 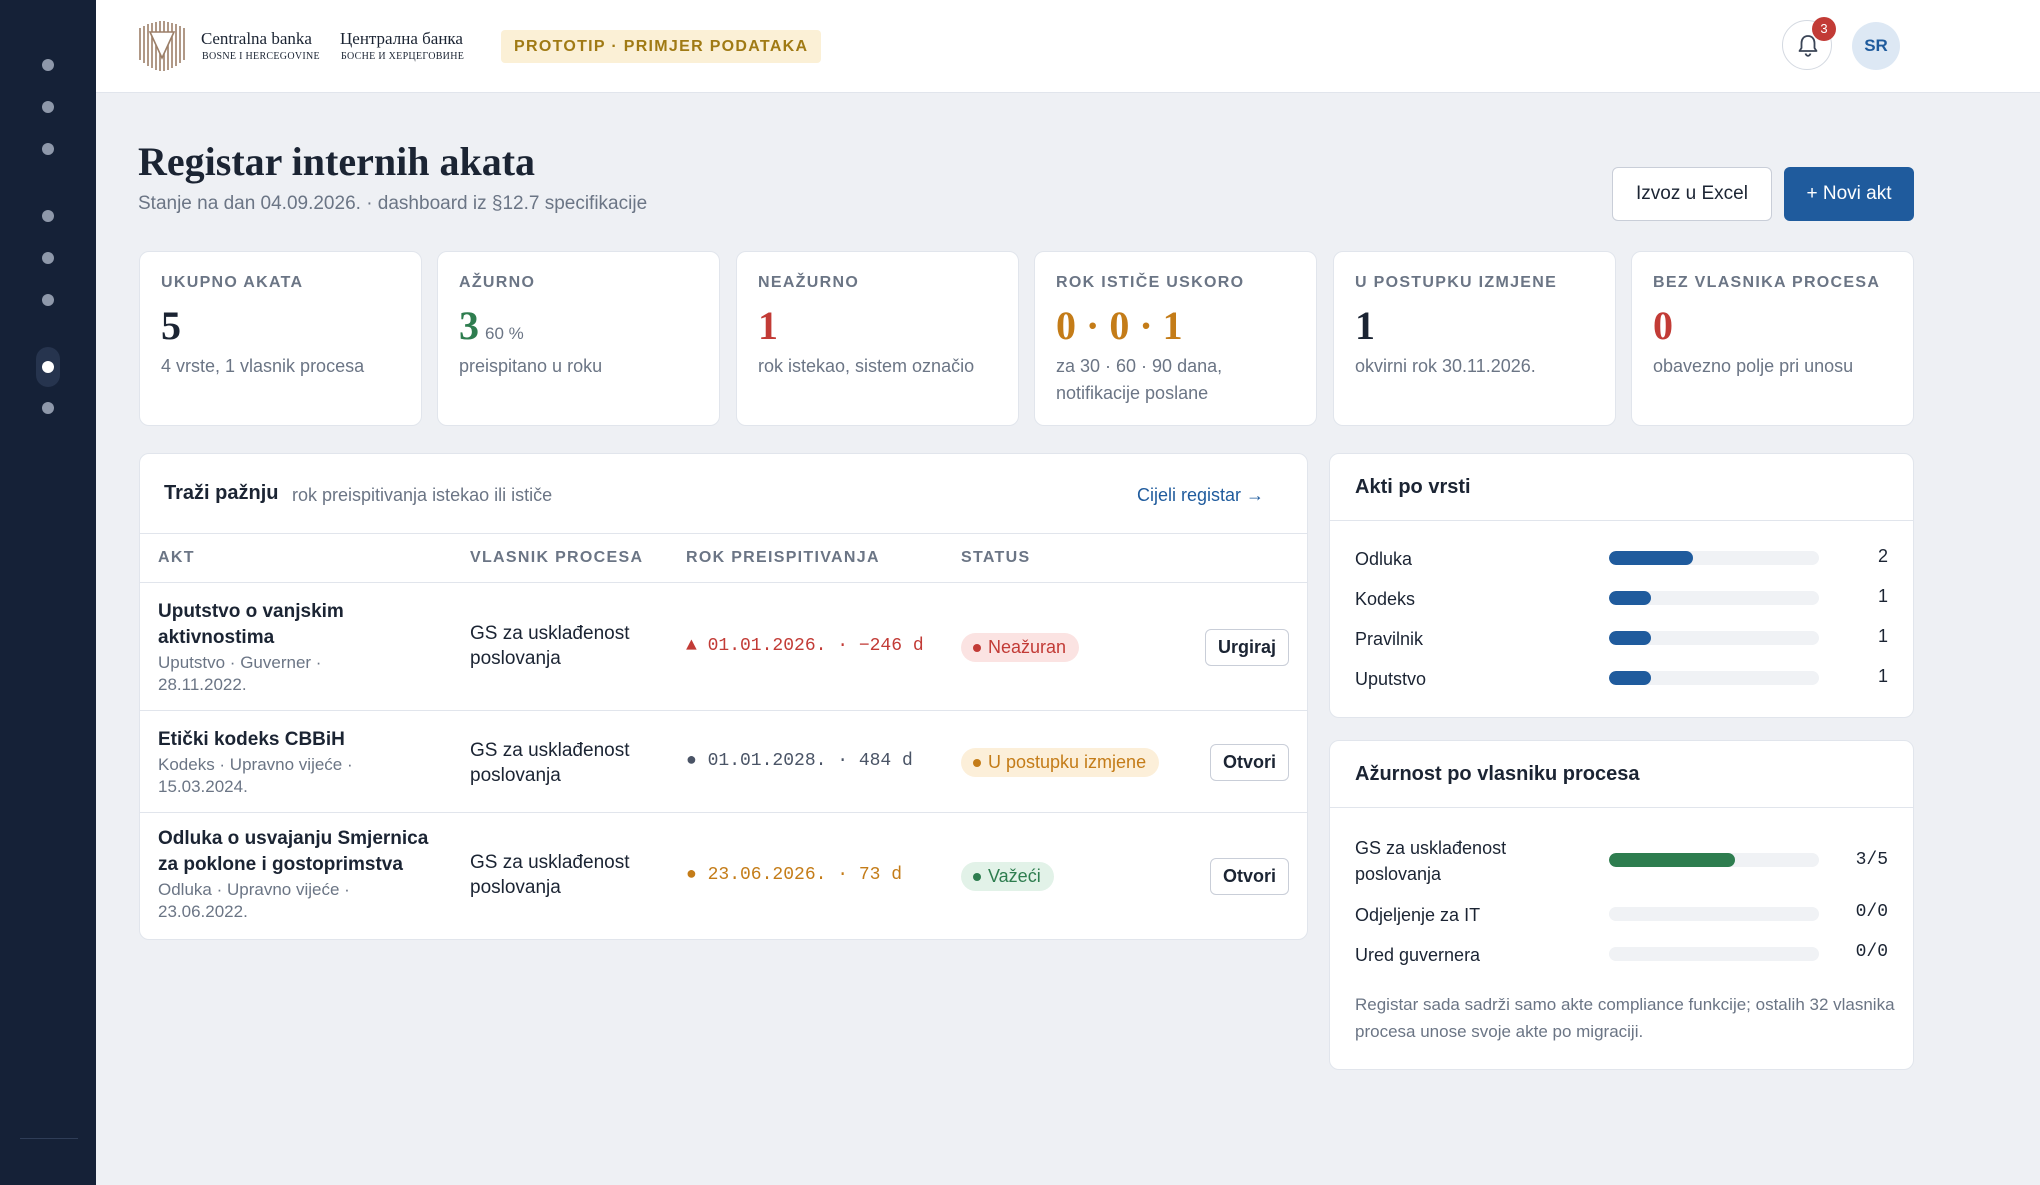 What do you see at coordinates (531, 366) in the screenshot?
I see `stat-note: preispitano u roku` at bounding box center [531, 366].